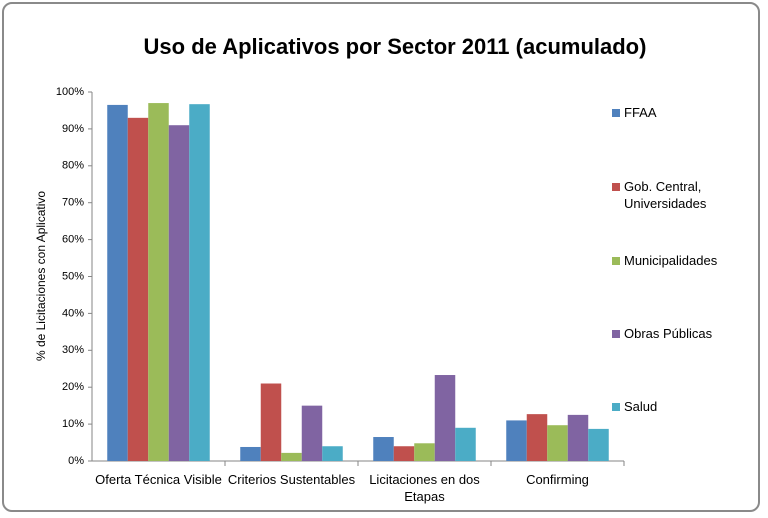 The height and width of the screenshot is (518, 768). I want to click on y-tick-label: 80%, so click(73, 166).